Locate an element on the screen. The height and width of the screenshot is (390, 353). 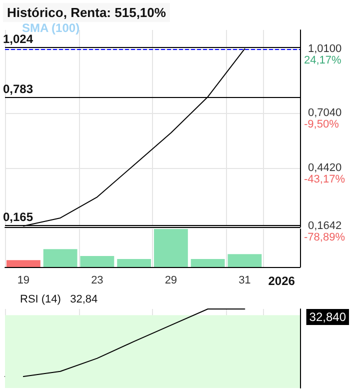
text: 24,17% is located at coordinates (323, 60).